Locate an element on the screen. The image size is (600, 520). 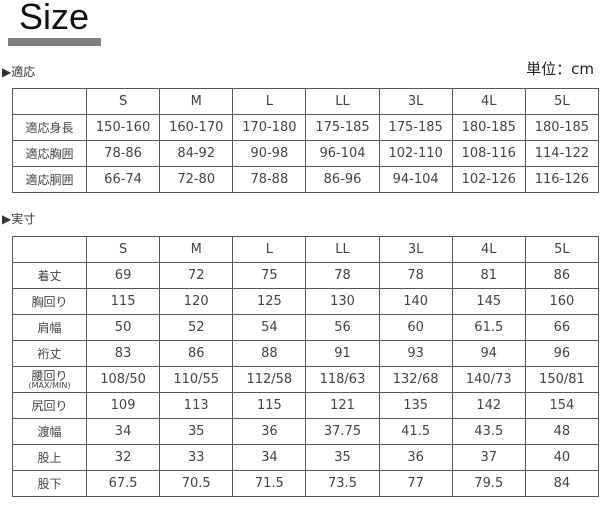
value-cell: 52 is located at coordinates (196, 327).